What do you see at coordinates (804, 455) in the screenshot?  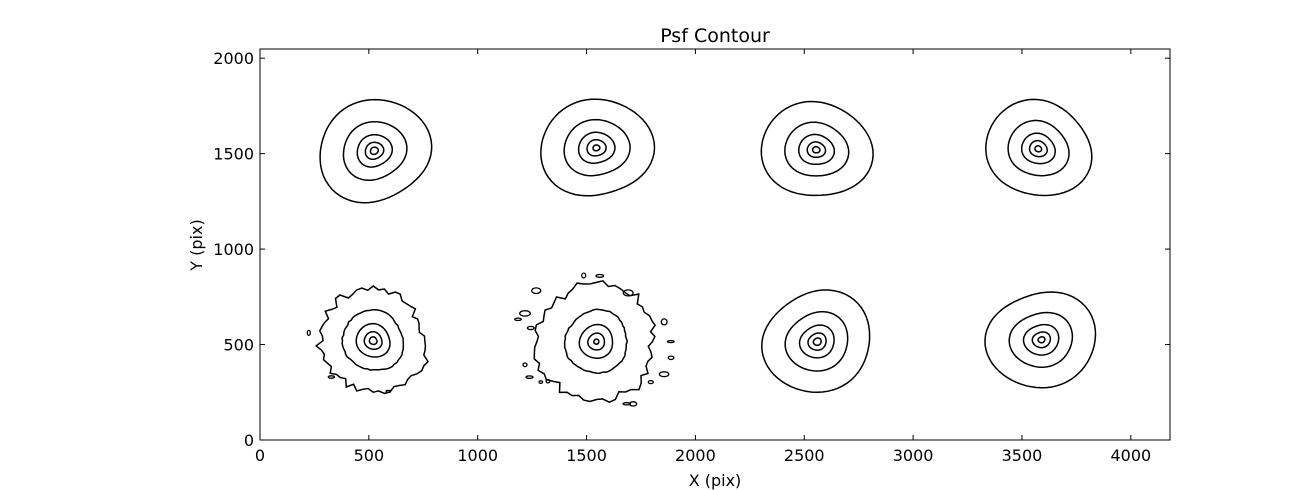 I see `x-tick-label: 2500` at bounding box center [804, 455].